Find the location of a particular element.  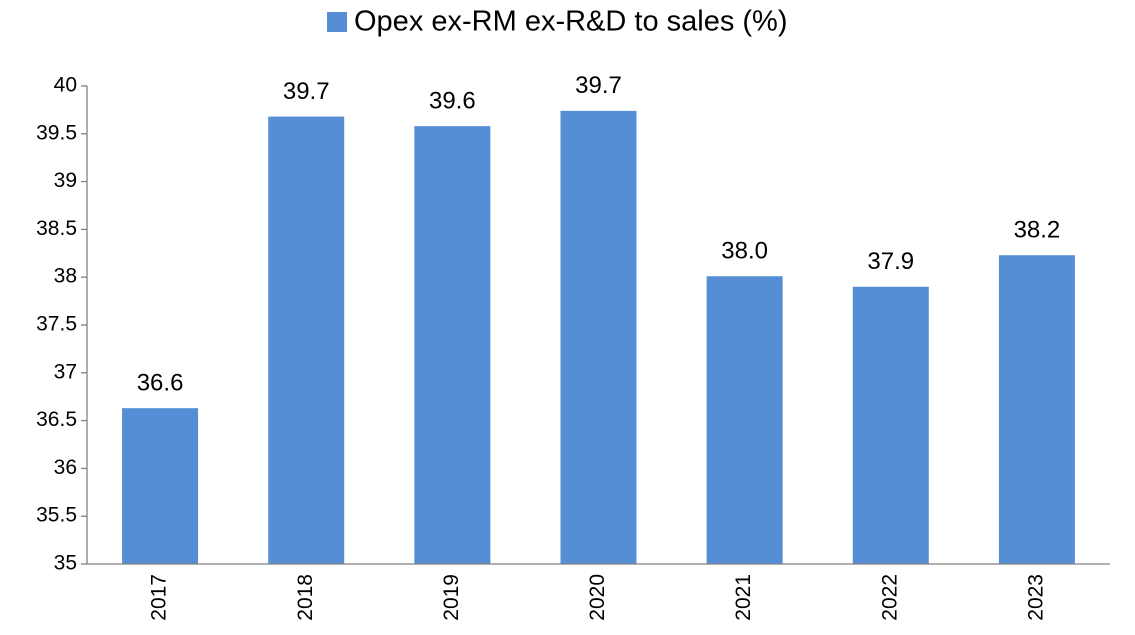

data-label: 38.0 is located at coordinates (744, 251).